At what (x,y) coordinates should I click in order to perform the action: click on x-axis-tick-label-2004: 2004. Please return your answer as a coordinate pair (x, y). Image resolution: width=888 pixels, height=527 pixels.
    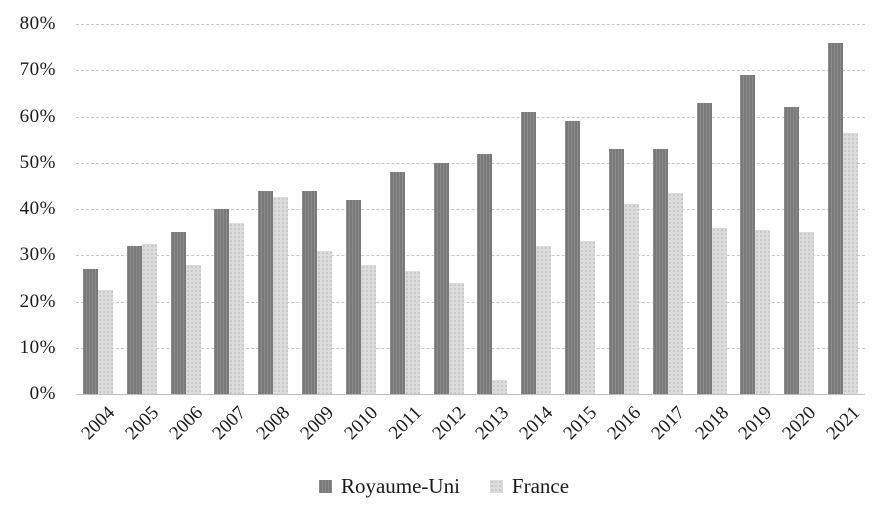
    Looking at the image, I should click on (98, 423).